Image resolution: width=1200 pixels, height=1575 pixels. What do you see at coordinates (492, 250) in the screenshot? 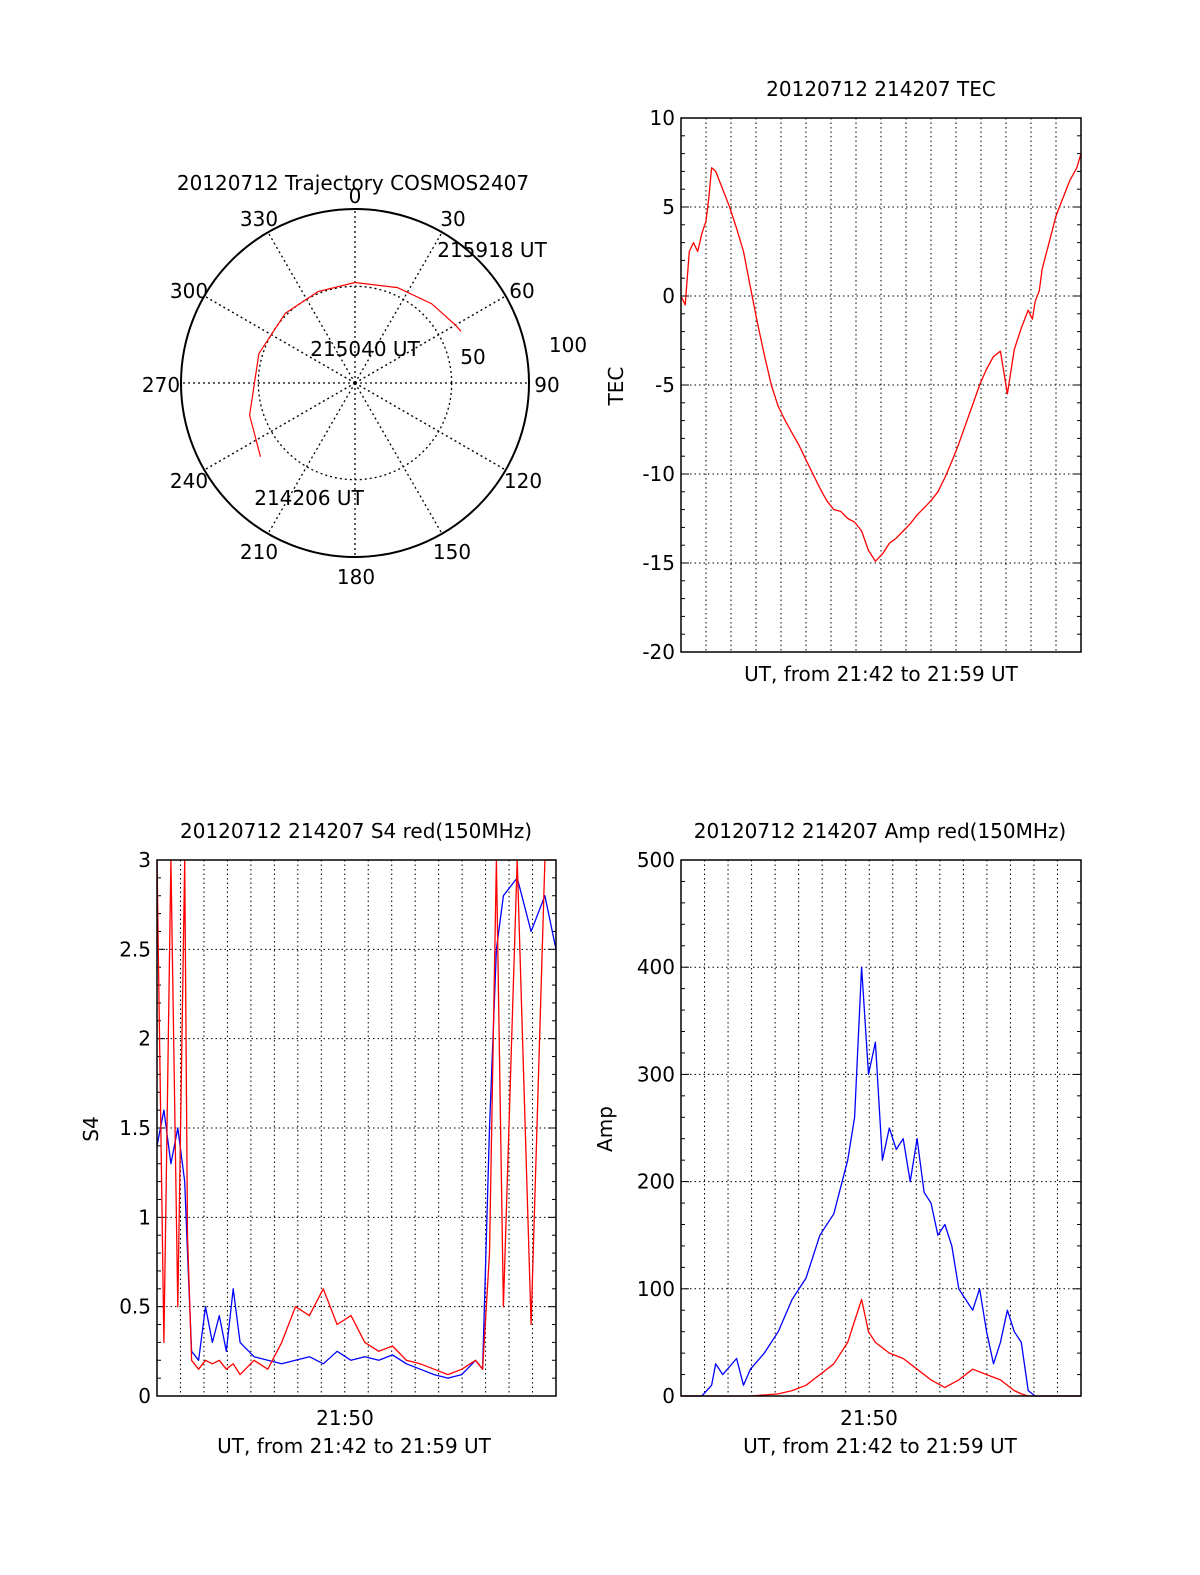
I see `polar-time-annotation: 215918 UT` at bounding box center [492, 250].